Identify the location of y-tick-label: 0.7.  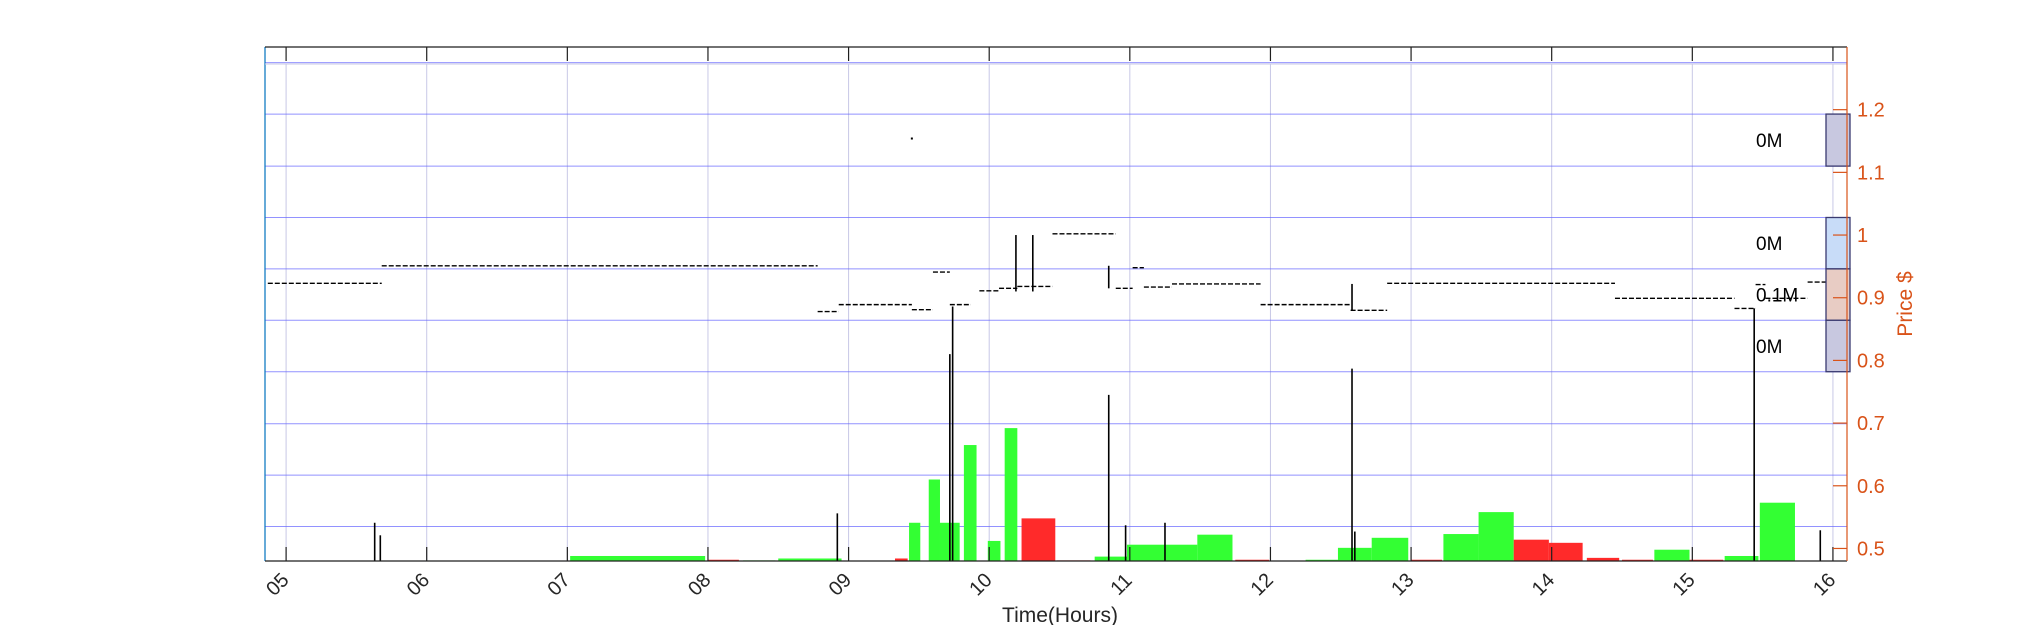
(1871, 424).